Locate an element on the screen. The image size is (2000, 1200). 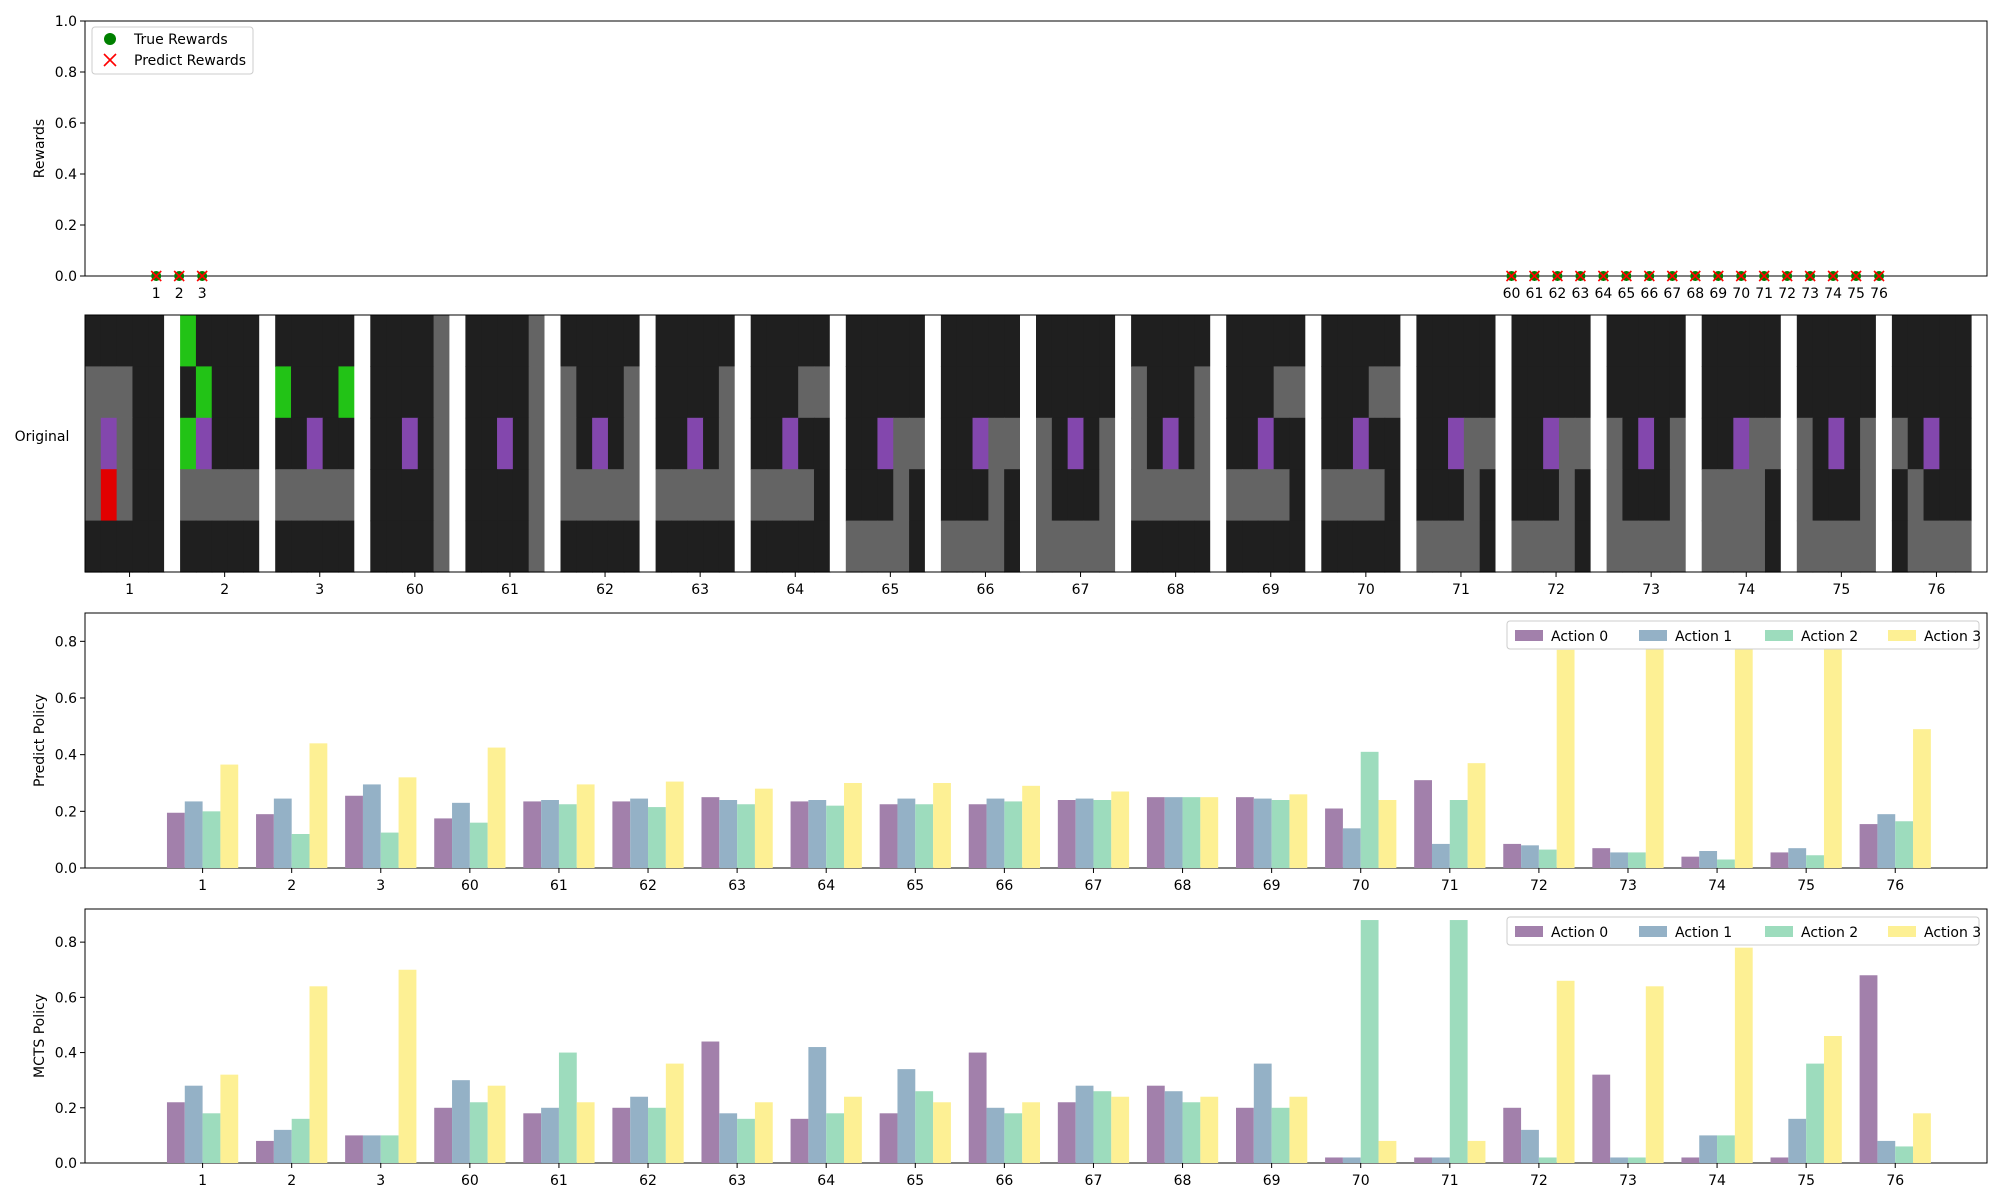
frame-xtick-label: 76 is located at coordinates (1937, 590).